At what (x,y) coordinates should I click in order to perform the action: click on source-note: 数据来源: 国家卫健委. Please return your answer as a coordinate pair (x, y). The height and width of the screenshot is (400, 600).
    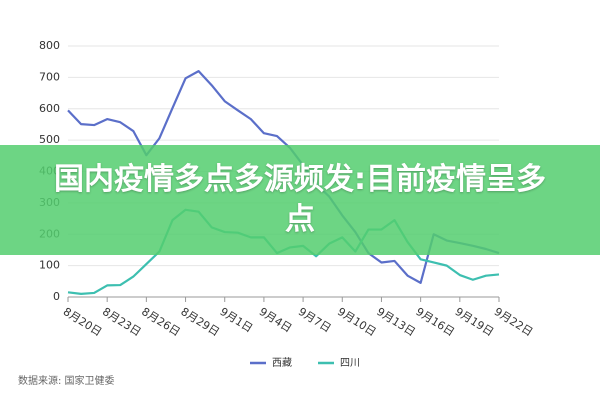
    Looking at the image, I should click on (66, 380).